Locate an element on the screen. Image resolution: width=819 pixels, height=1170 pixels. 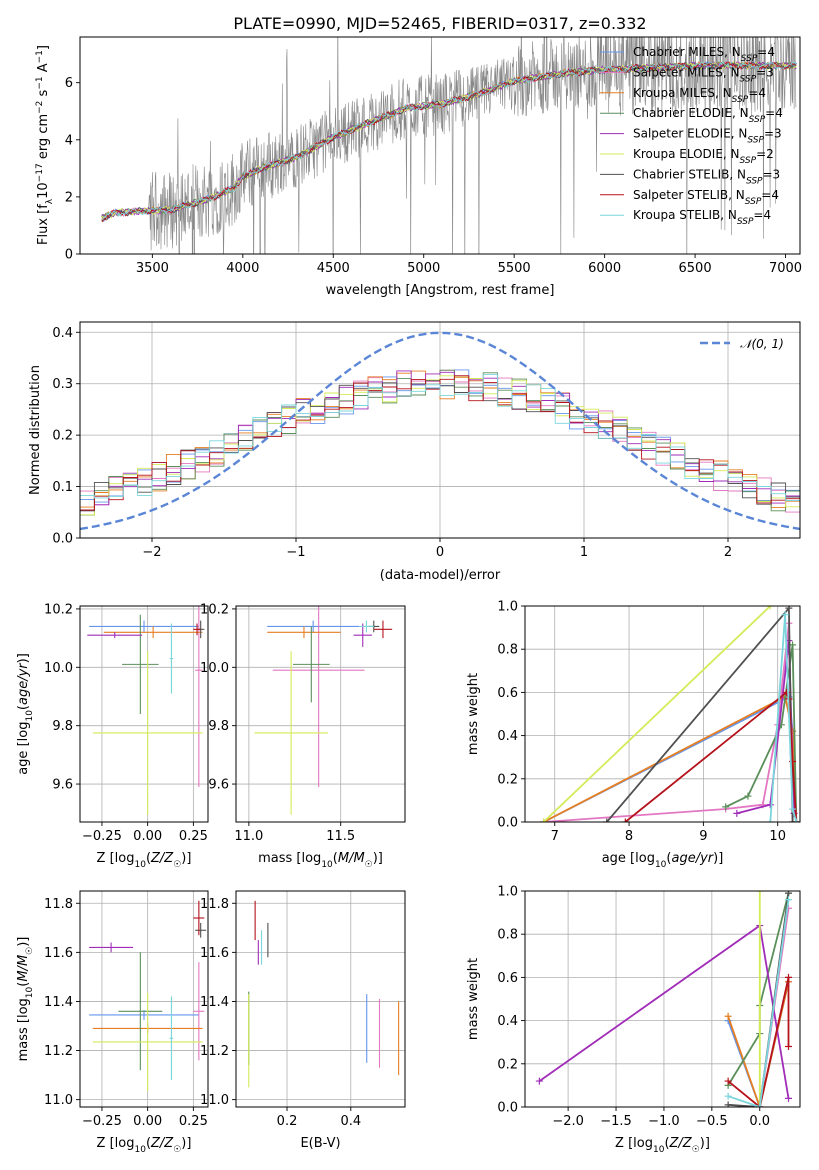
label-part: Z/Z is located at coordinates (162, 858).